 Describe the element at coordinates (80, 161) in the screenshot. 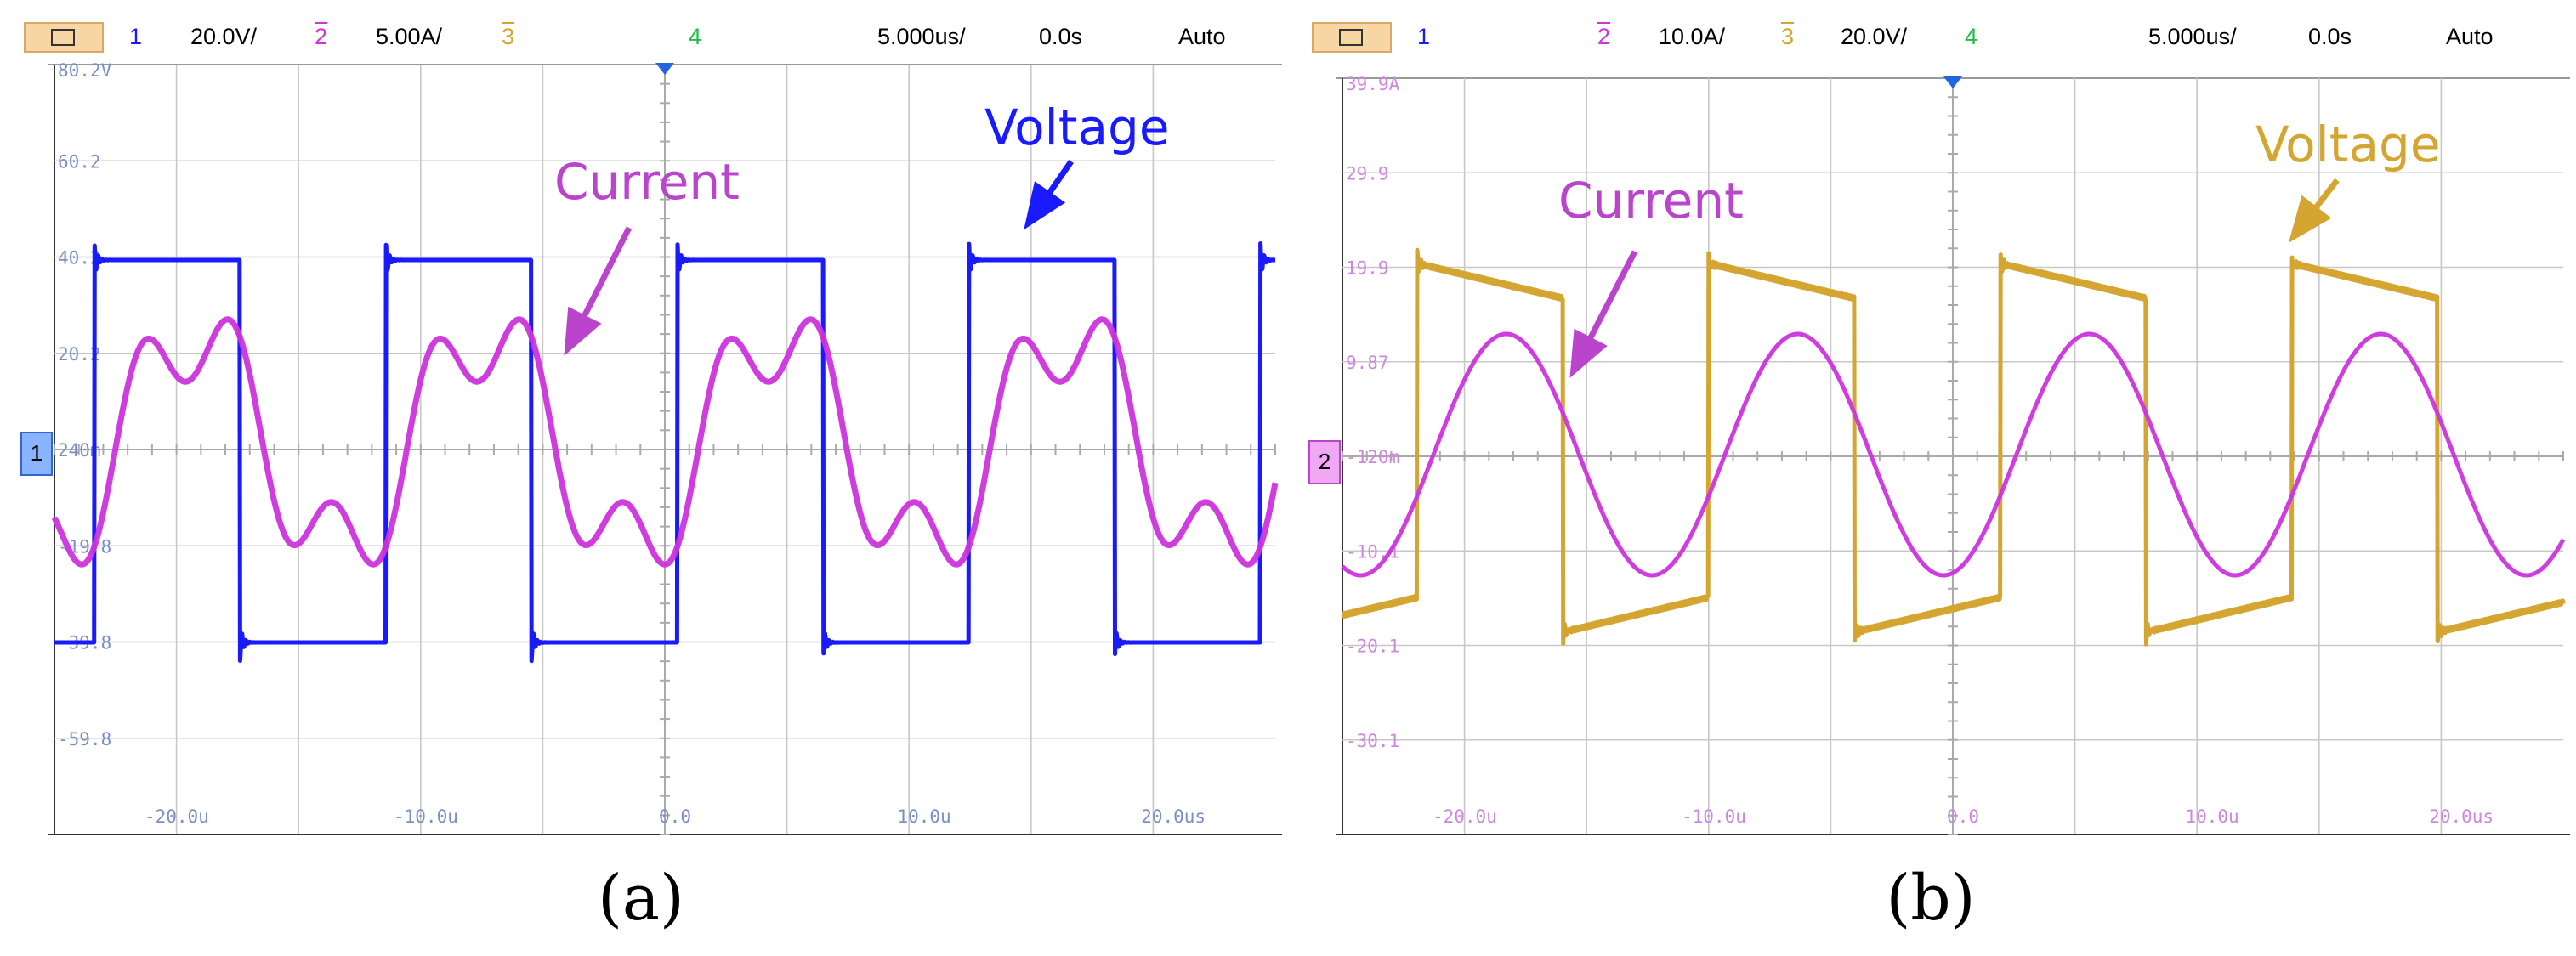

I see `y-tick-label: 60.2` at that location.